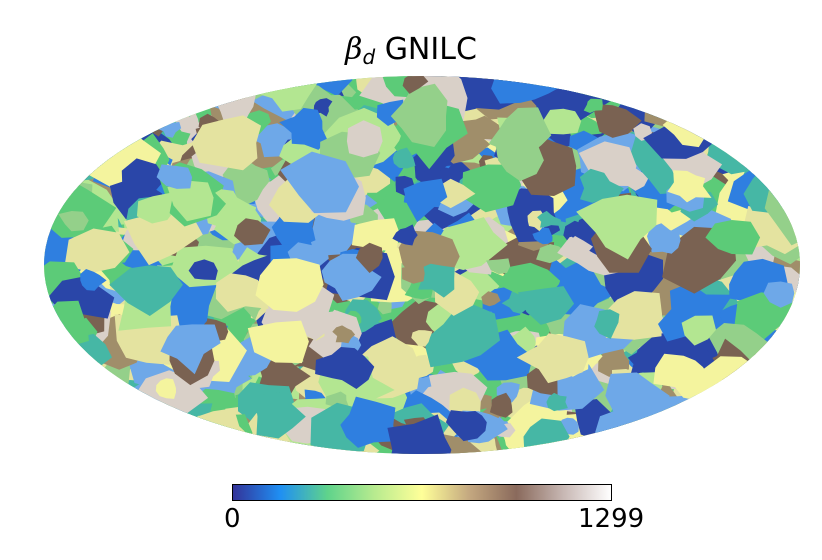 Image resolution: width=822 pixels, height=560 pixels. Describe the element at coordinates (354, 49) in the screenshot. I see `title-symbol: β` at that location.